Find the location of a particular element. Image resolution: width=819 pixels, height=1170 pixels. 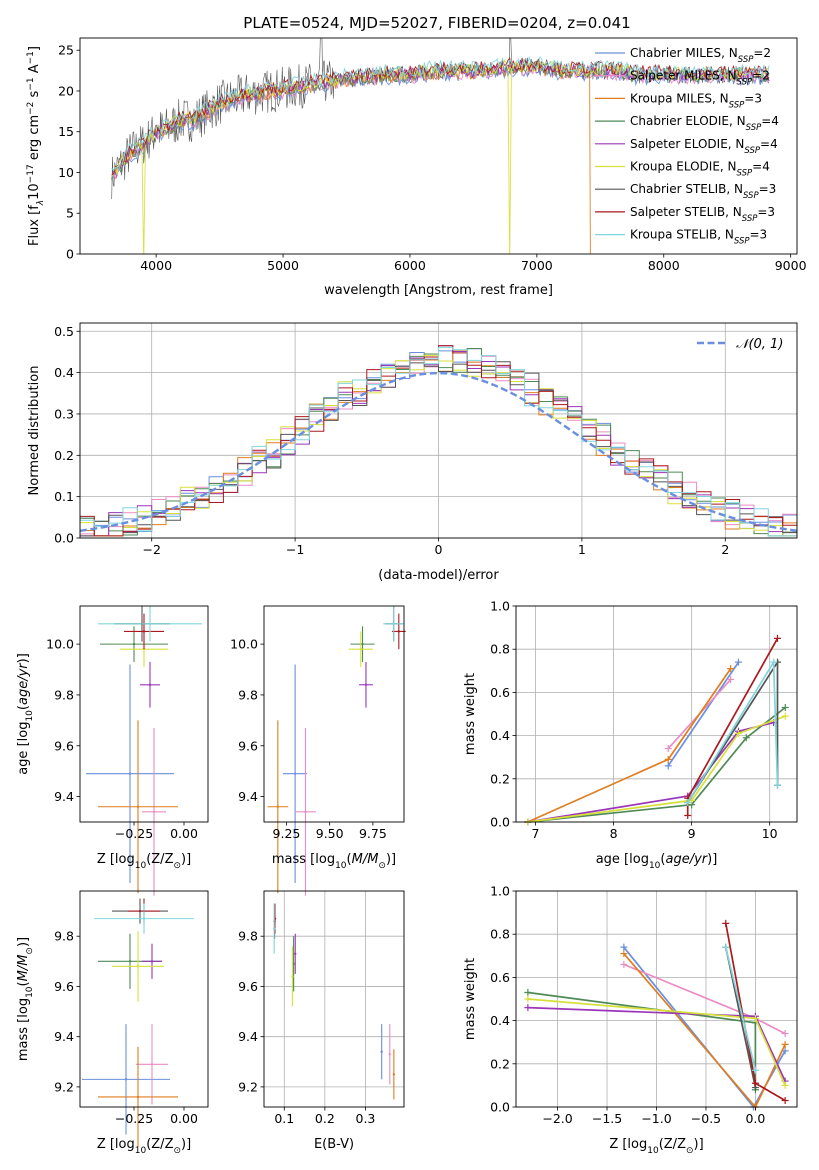

errorbar-salpeter-miles is located at coordinates (389, 1054).